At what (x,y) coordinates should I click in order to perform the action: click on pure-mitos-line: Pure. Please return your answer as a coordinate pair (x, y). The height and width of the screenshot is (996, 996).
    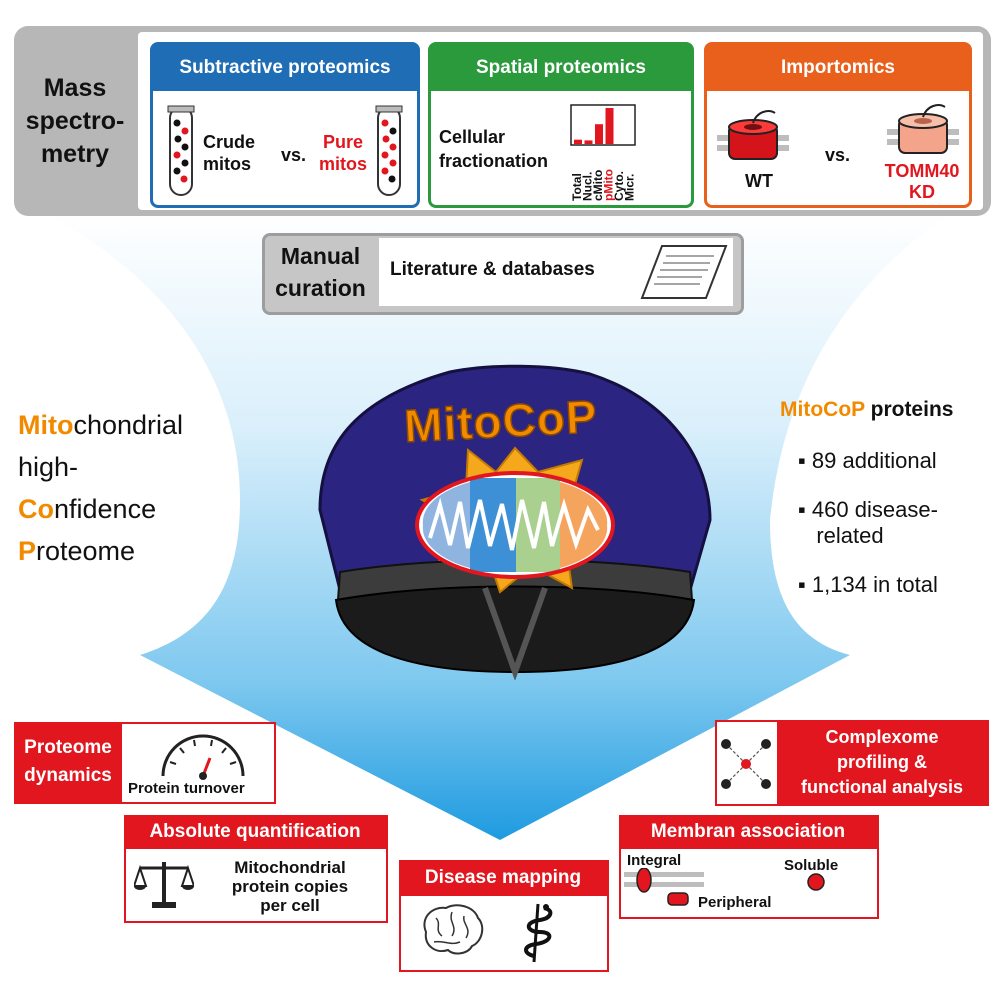
    Looking at the image, I should click on (343, 142).